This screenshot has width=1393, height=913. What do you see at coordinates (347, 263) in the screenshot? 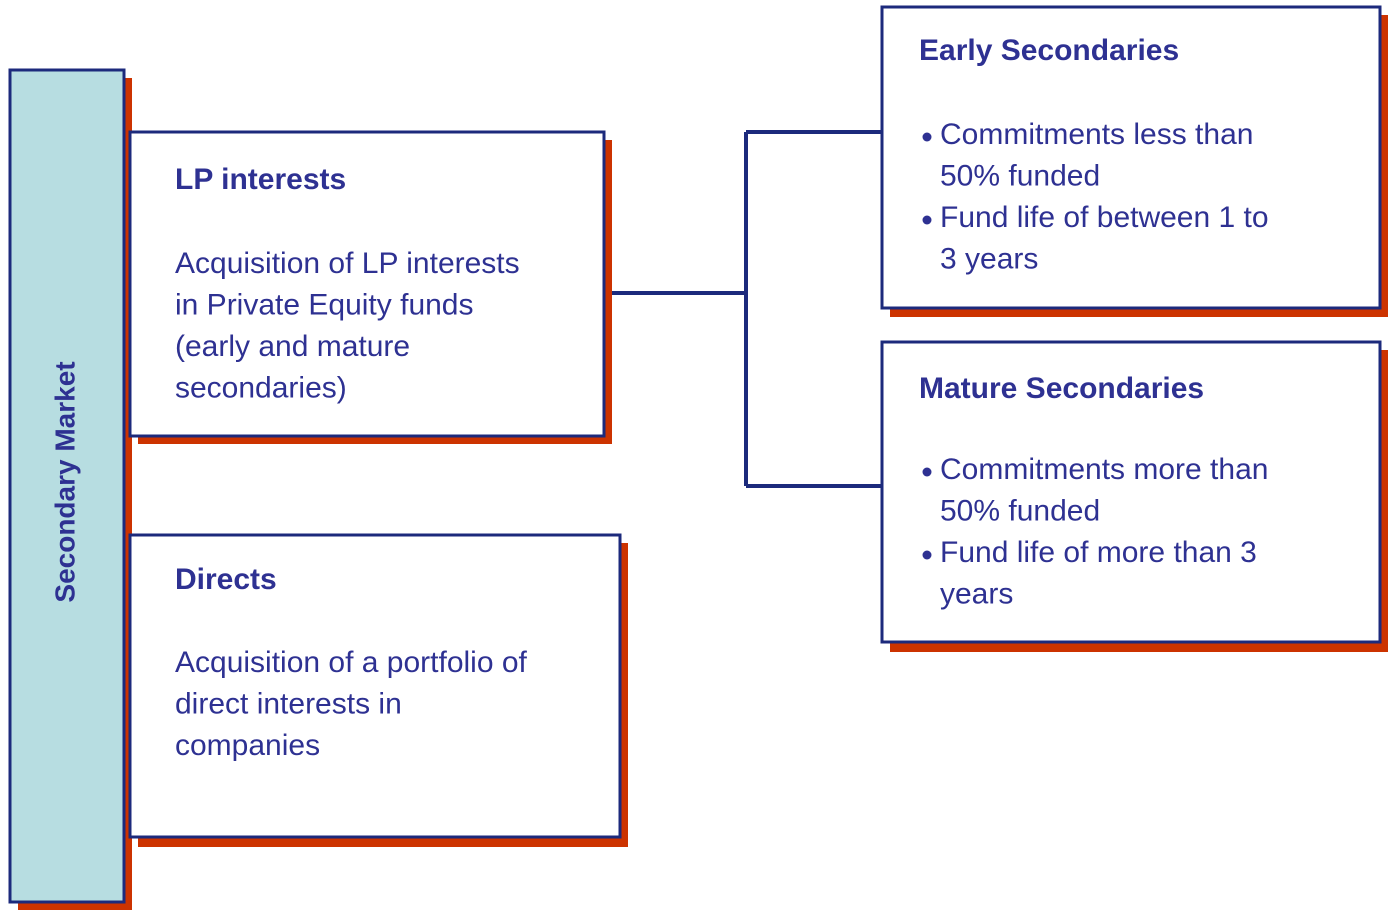
I see `box-text: Acquisition of LP interests` at bounding box center [347, 263].